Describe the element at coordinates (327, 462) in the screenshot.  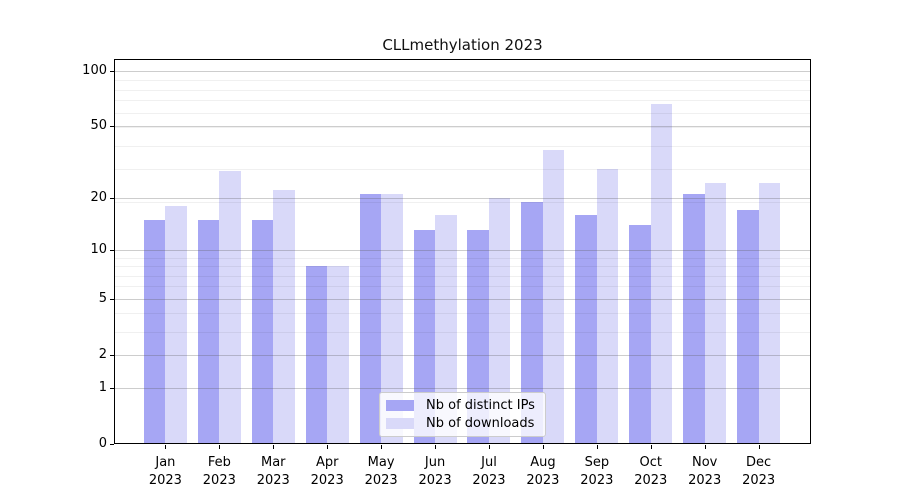
I see `x-tick-label-month: Apr` at that location.